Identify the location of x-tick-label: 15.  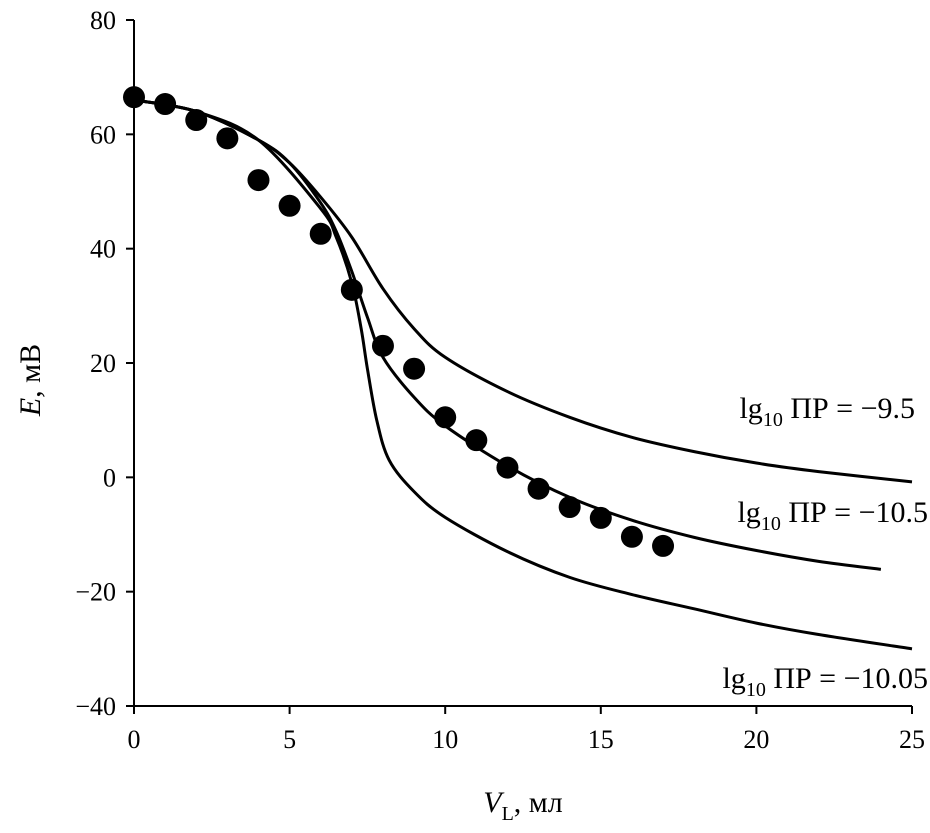
(601, 739).